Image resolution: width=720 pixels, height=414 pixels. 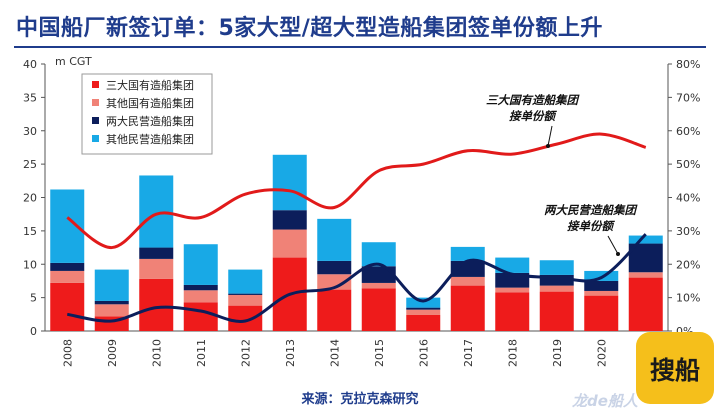 What do you see at coordinates (533, 100) in the screenshot?
I see `line-label: 三大国有造船集团` at bounding box center [533, 100].